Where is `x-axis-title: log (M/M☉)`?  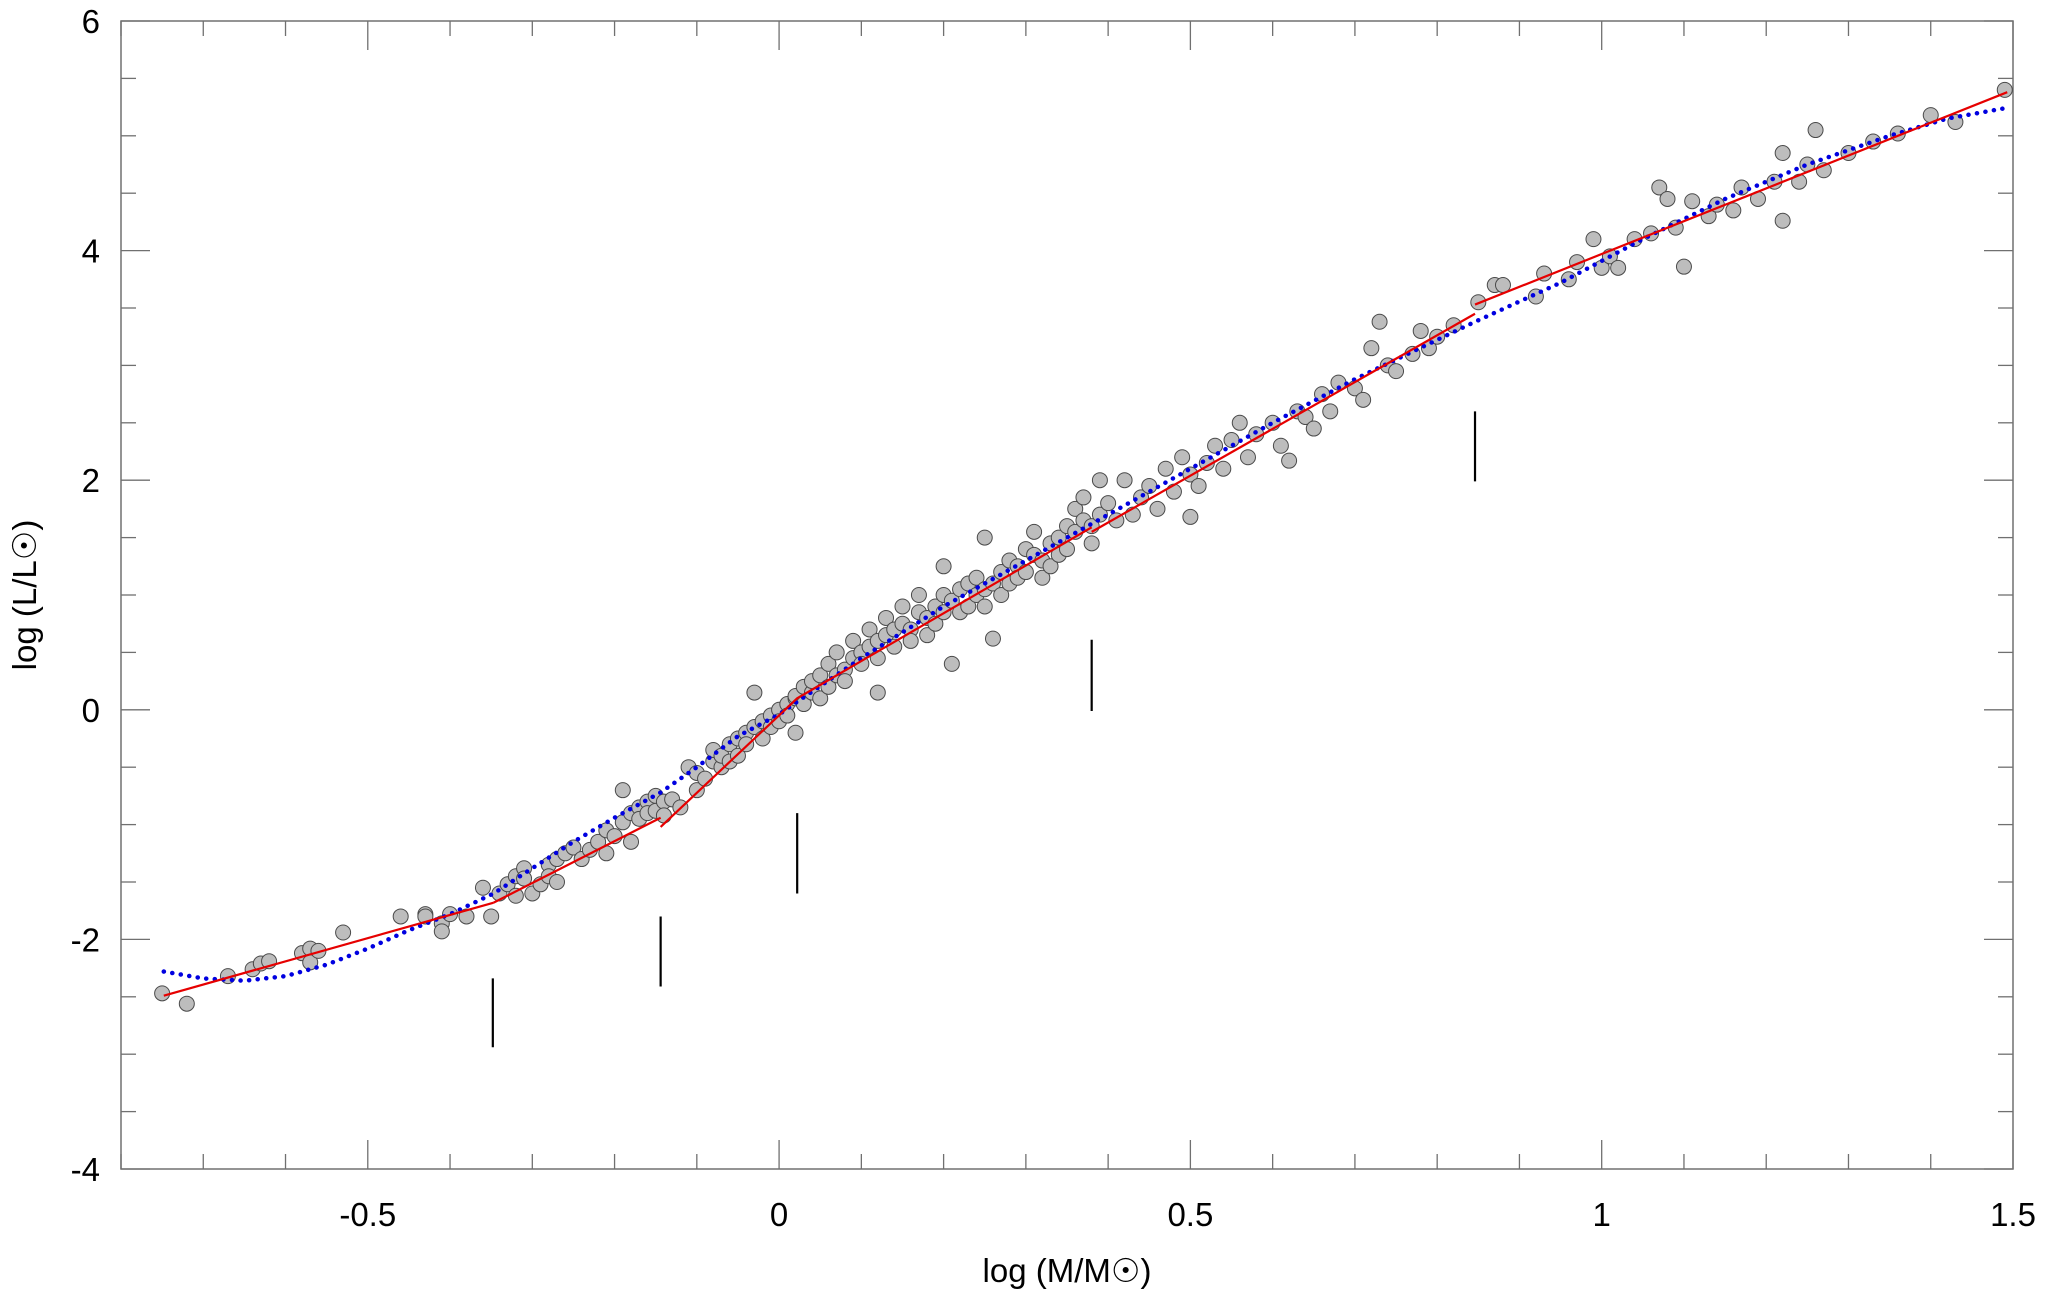
x-axis-title: log (M/M☉) is located at coordinates (1067, 1270).